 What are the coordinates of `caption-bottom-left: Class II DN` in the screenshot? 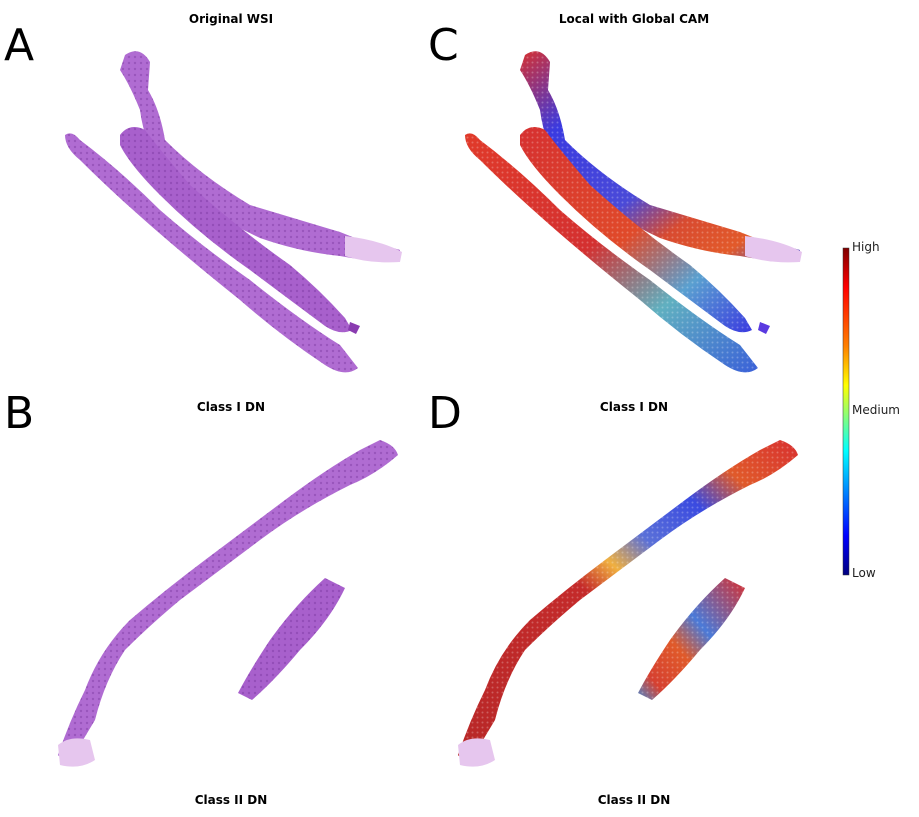 It's located at (231, 800).